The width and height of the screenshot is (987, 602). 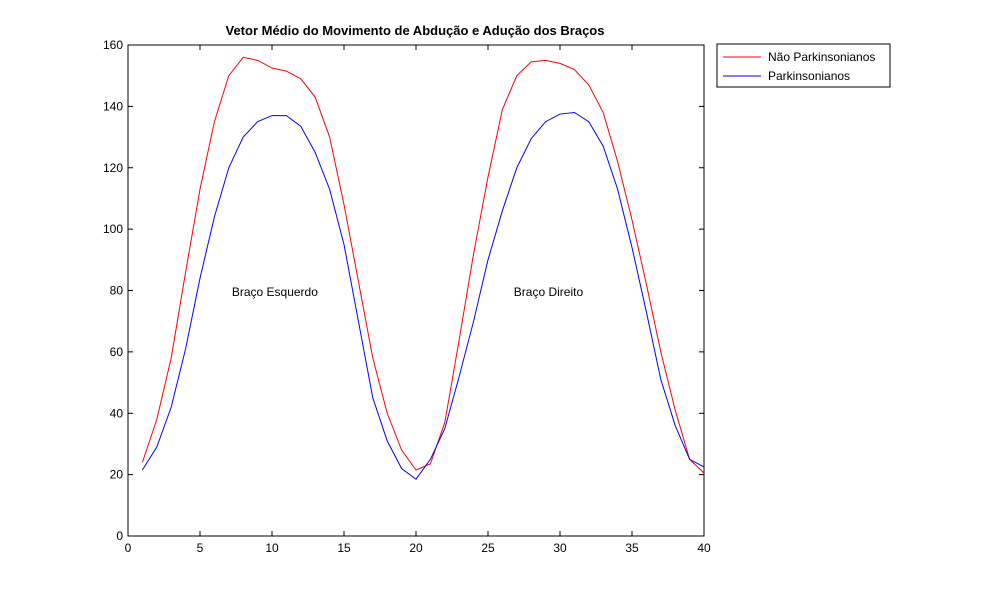 I want to click on y-tick-label: 20, so click(x=117, y=475).